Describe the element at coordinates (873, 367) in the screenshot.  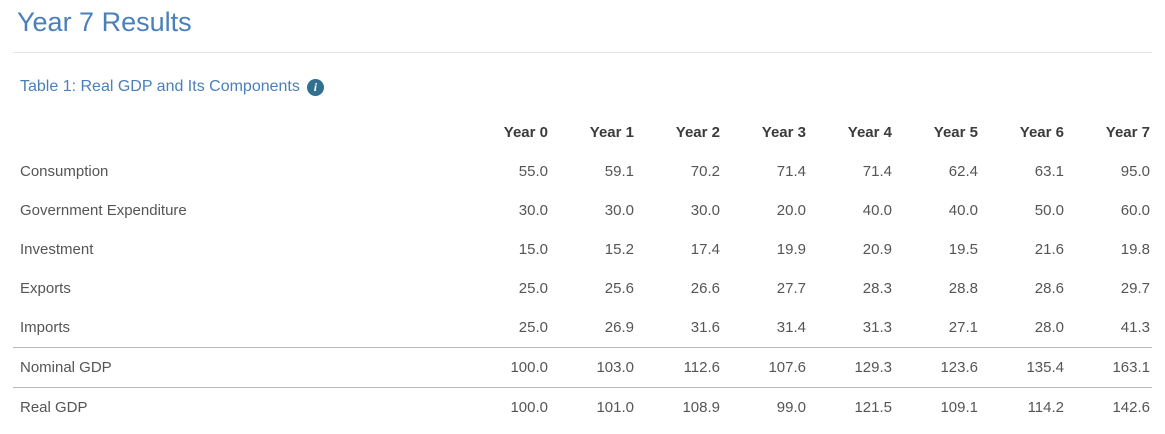
I see `cell: 129.3` at that location.